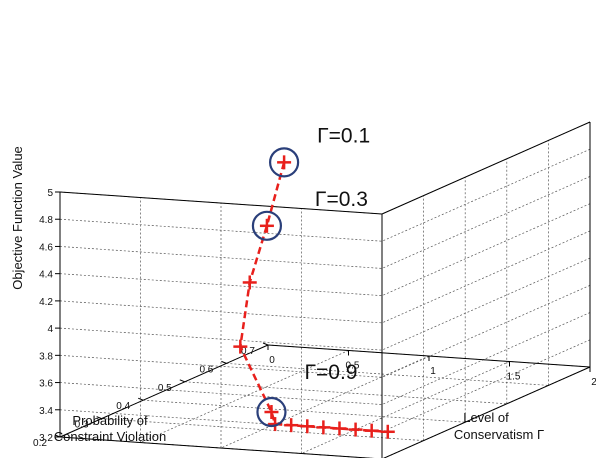 This screenshot has width=596, height=458. I want to click on x-tick-label: 1.5, so click(514, 377).